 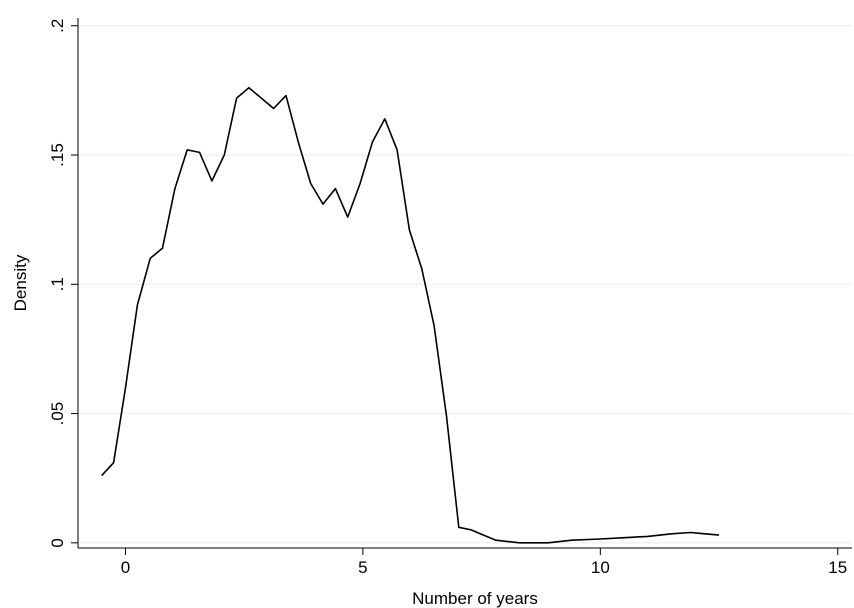 What do you see at coordinates (57, 155) in the screenshot?
I see `y-tick-label: .15` at bounding box center [57, 155].